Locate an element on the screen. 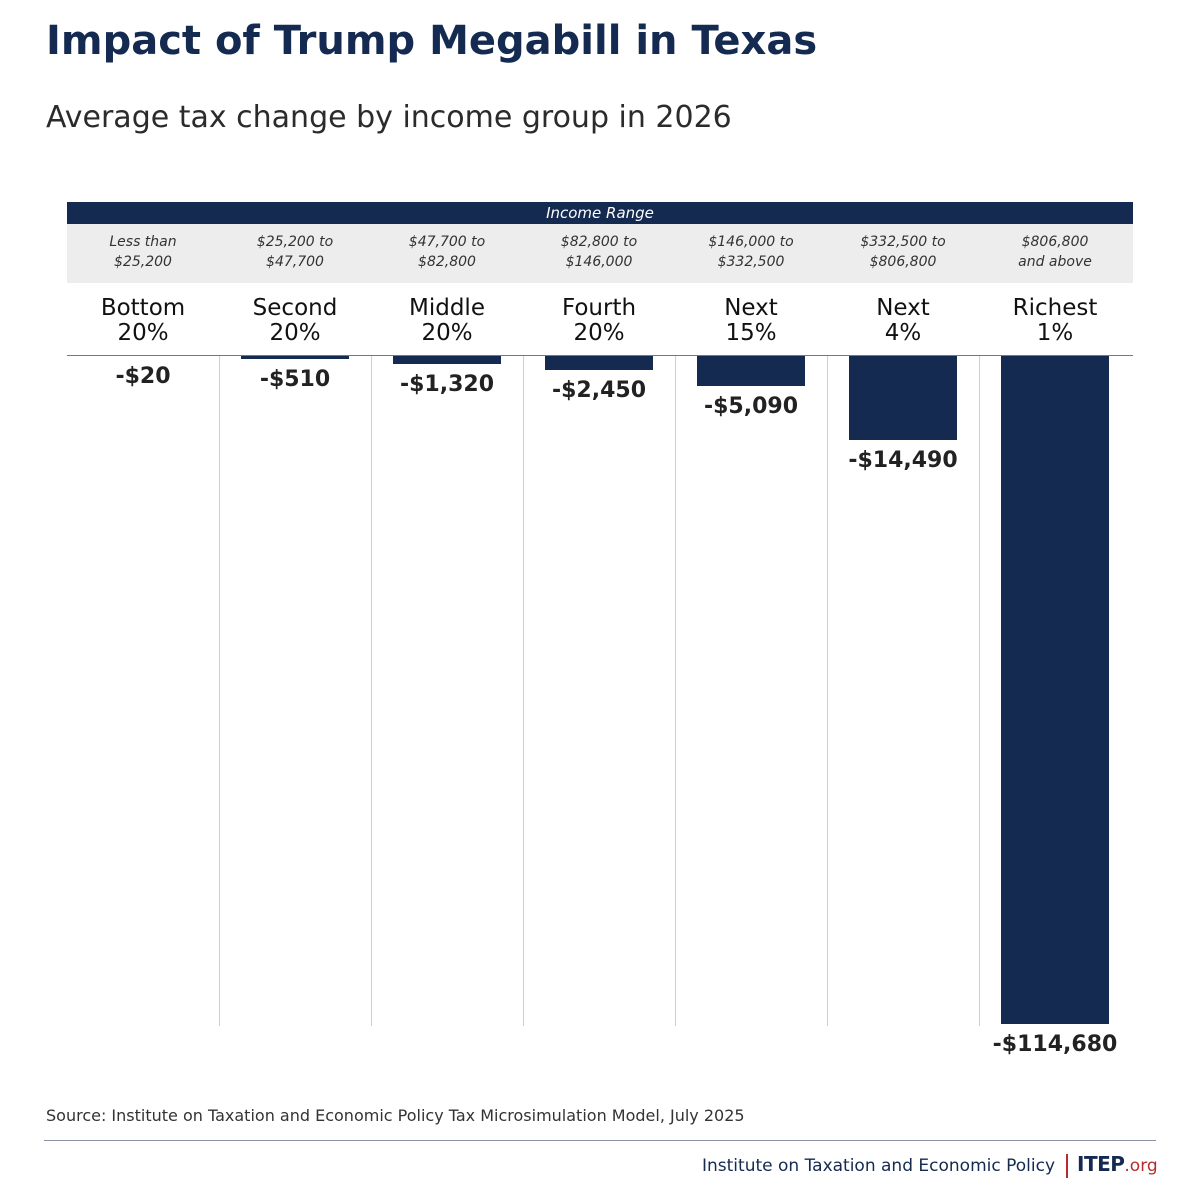  income-range-text: $25,200 to is located at coordinates (295, 242).